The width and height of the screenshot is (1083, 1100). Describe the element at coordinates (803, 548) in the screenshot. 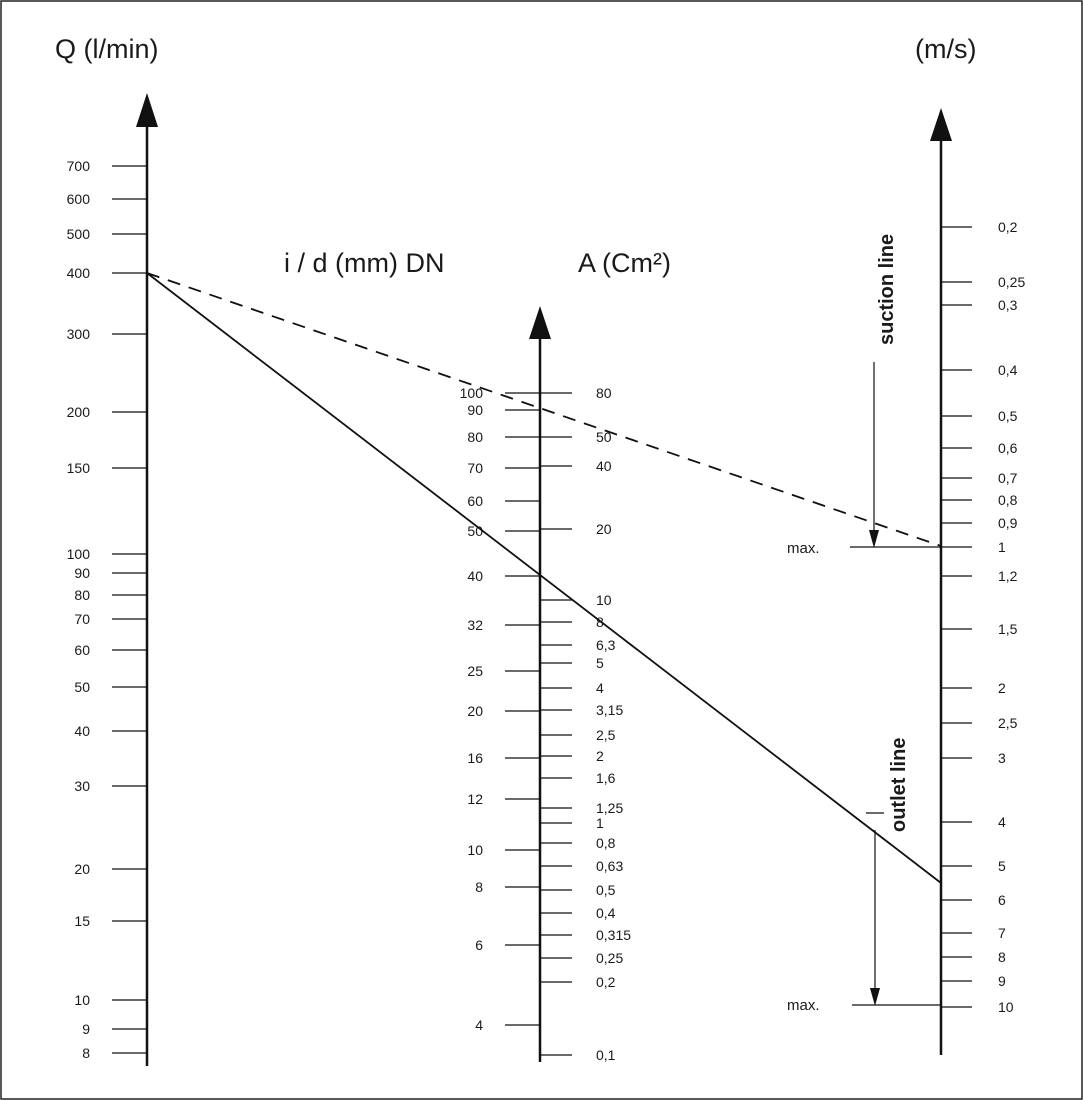

I see `suction-max-label: max.` at that location.